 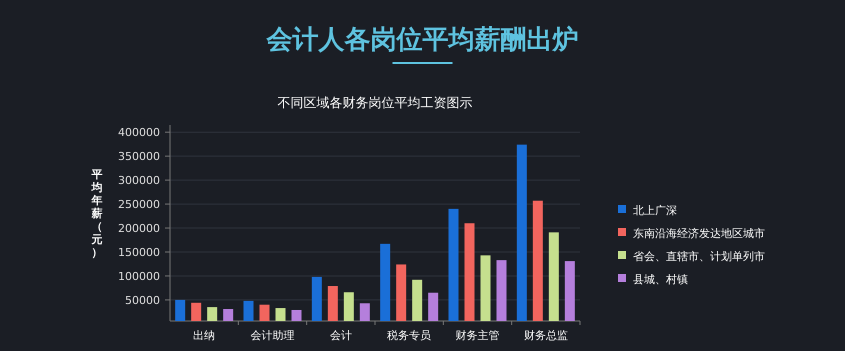 What do you see at coordinates (139, 133) in the screenshot?
I see `y-tick-label: 400000` at bounding box center [139, 133].